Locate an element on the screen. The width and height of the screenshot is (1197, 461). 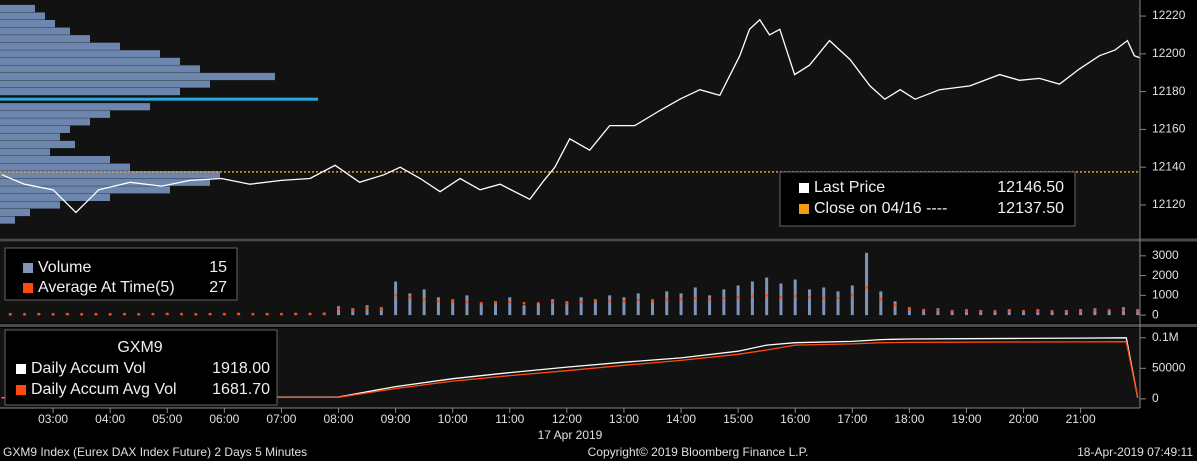
x-tick-label: 09:00 is located at coordinates (396, 419).